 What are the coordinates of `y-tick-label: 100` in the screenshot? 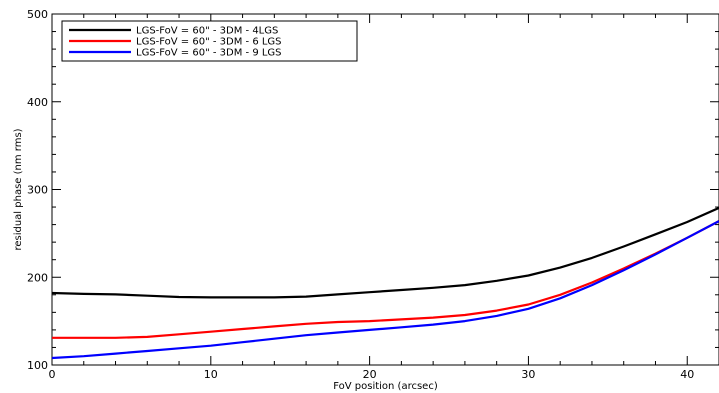 It's located at (37, 365).